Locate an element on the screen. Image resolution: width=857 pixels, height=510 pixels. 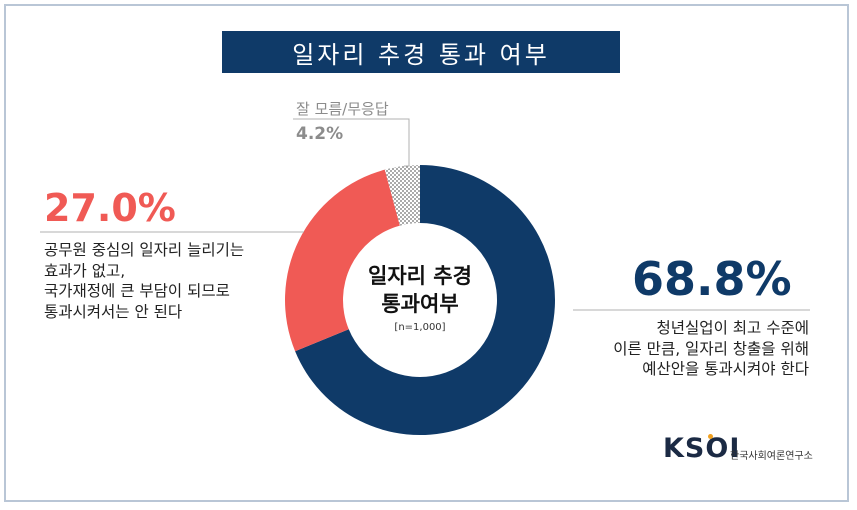
donut-slice-27.0% is located at coordinates (342, 260).